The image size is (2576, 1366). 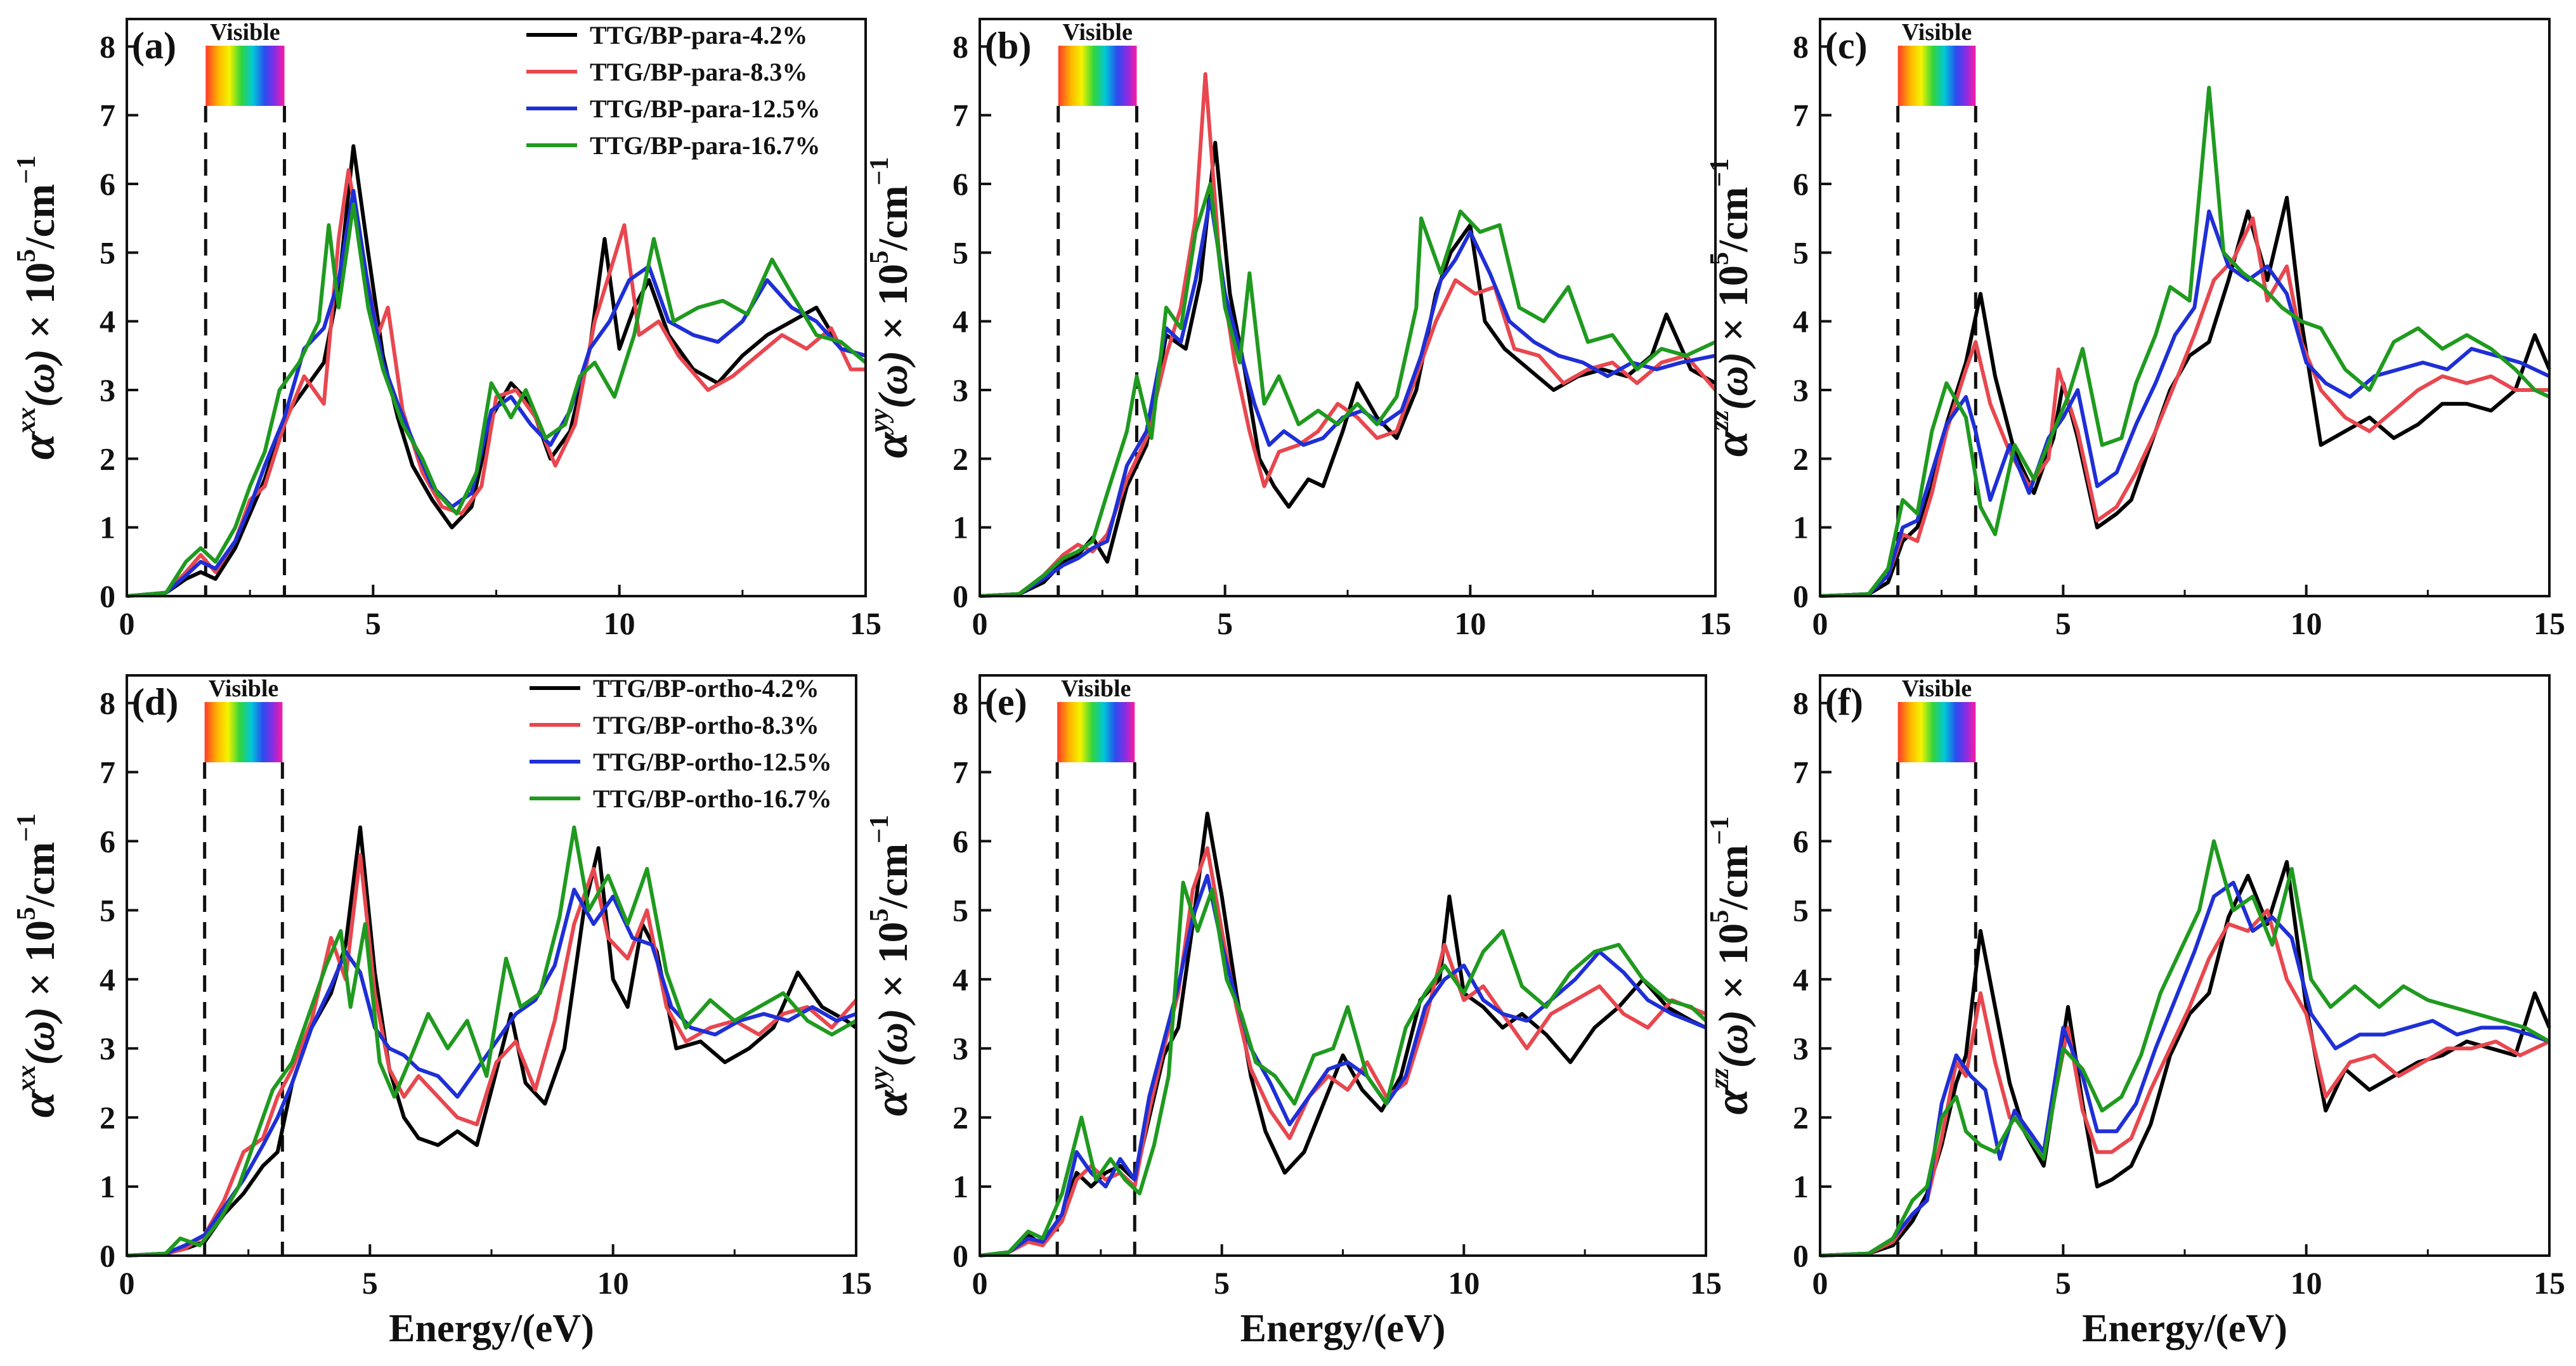 I want to click on panel-label: (e), so click(x=1006, y=702).